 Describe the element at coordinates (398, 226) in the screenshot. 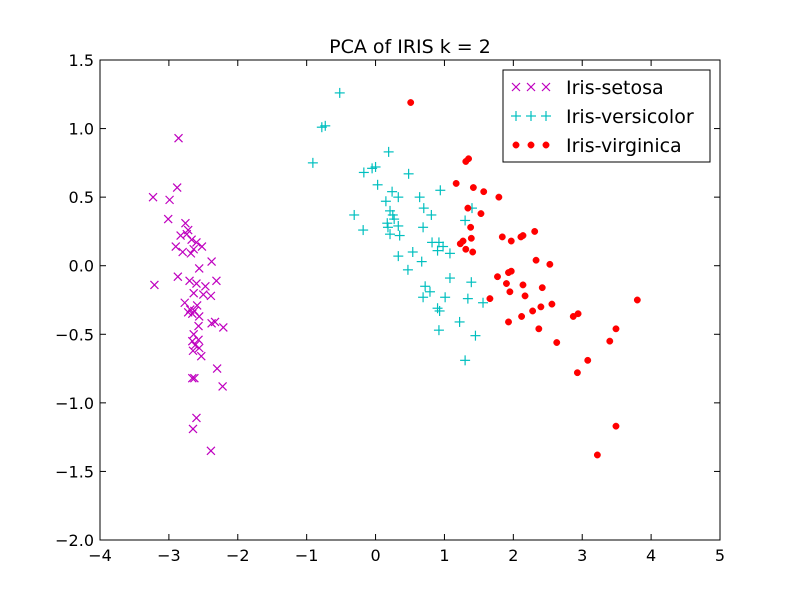

I see `series-iris-versicolor` at that location.